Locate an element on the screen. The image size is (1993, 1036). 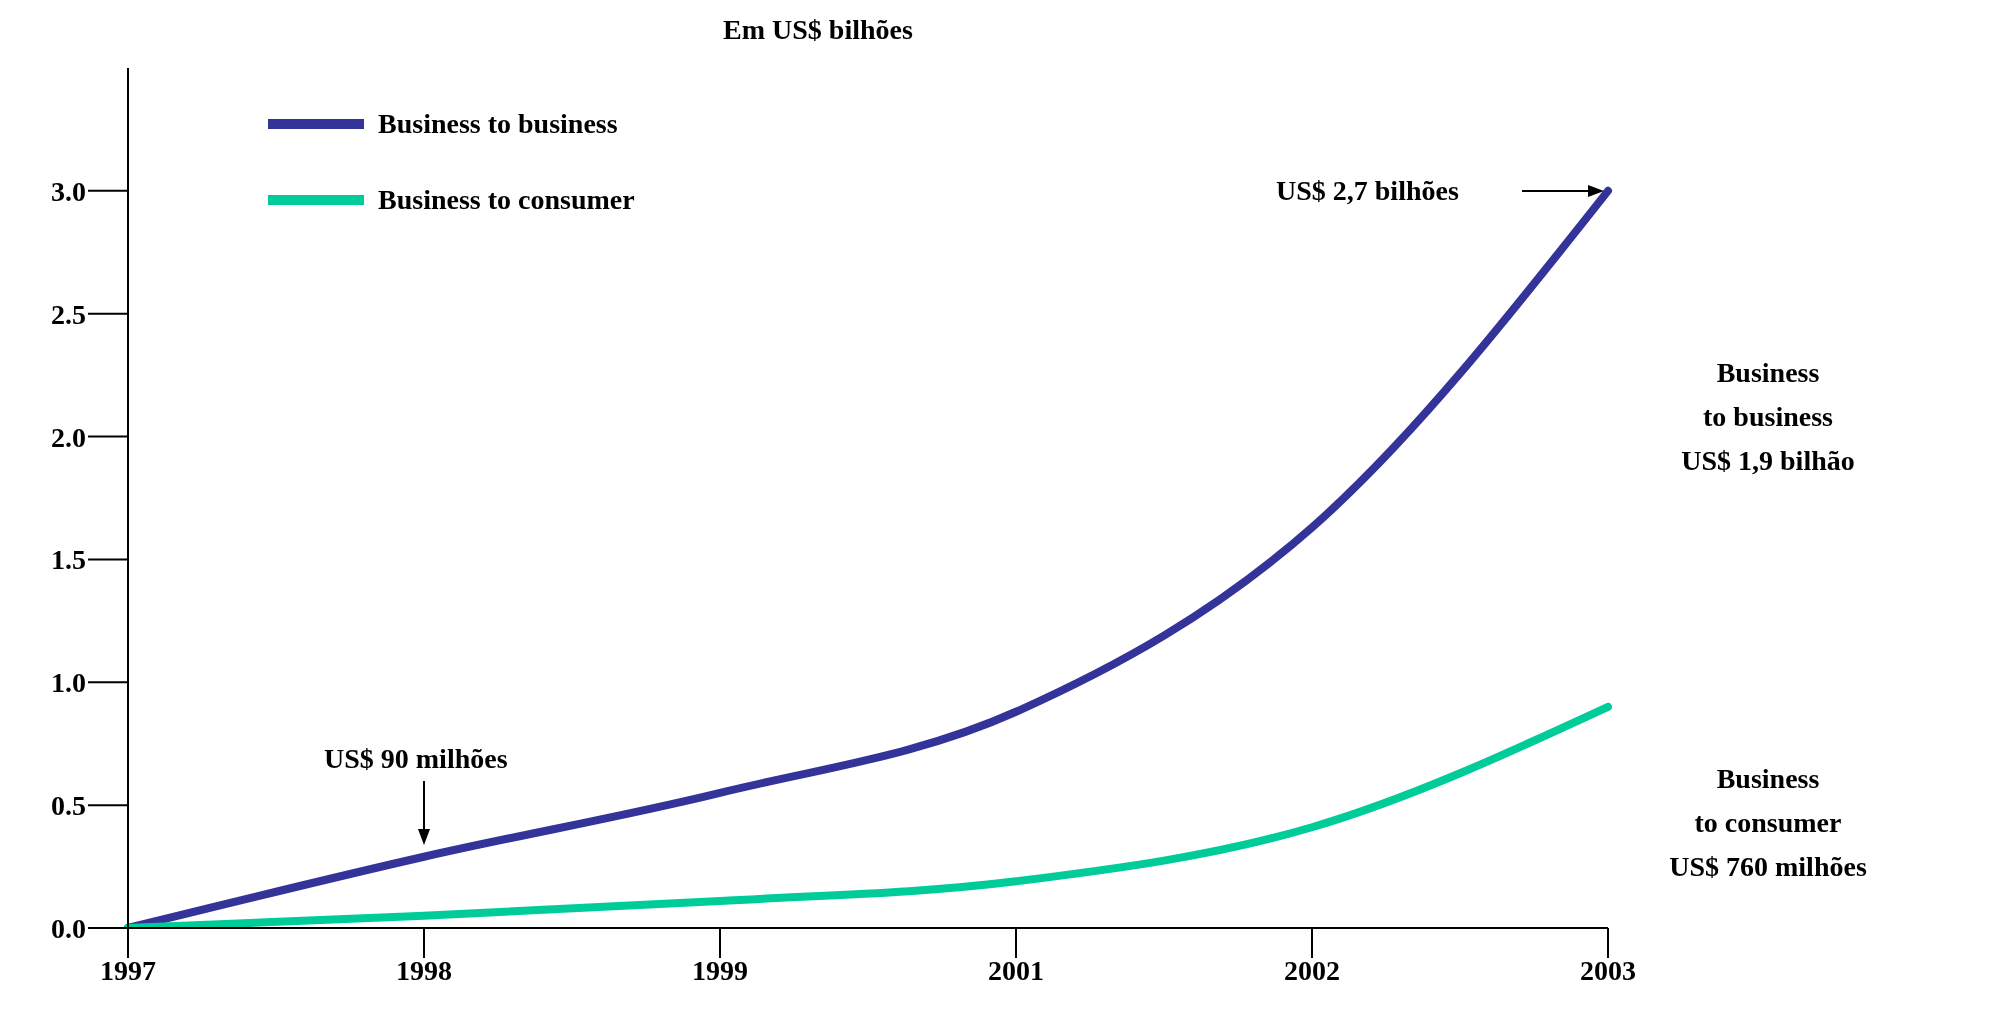
annotation: US$ 2,7 bilhões is located at coordinates (1367, 190).